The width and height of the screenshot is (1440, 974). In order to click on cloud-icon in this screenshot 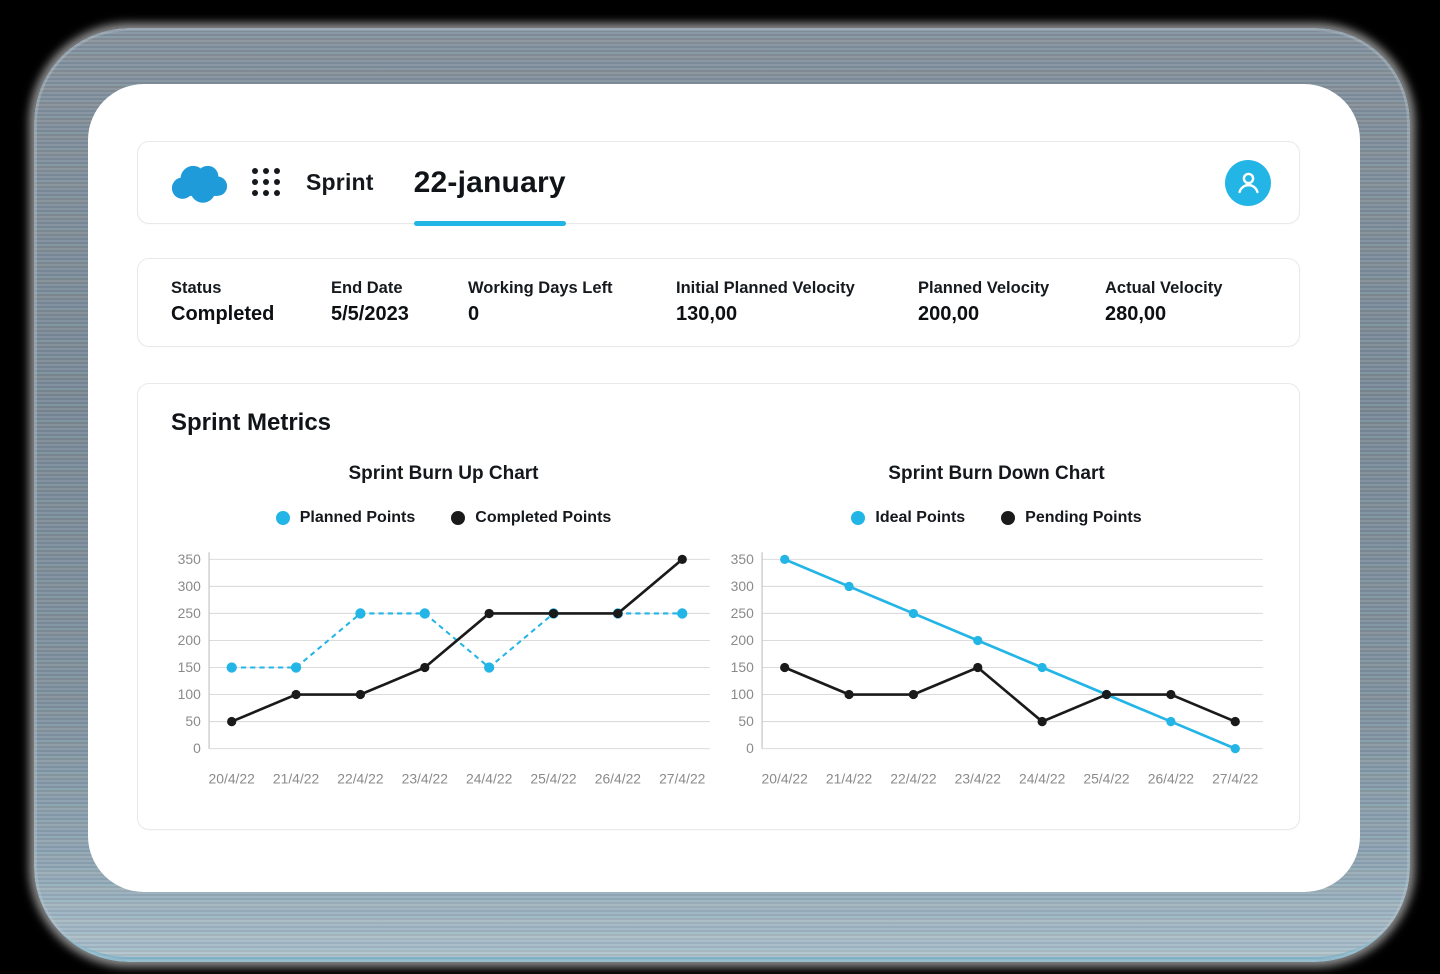, I will do `click(199, 184)`.